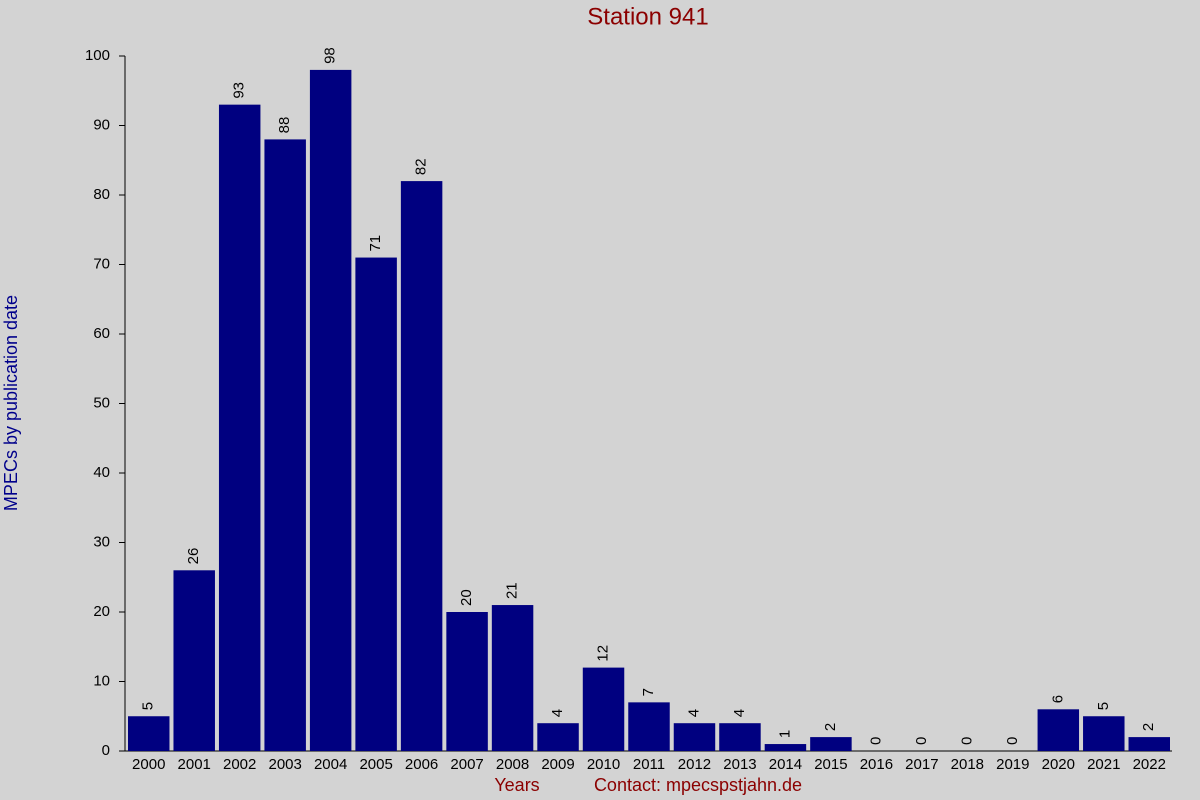  Describe the element at coordinates (784, 734) in the screenshot. I see `value-label: 1` at that location.